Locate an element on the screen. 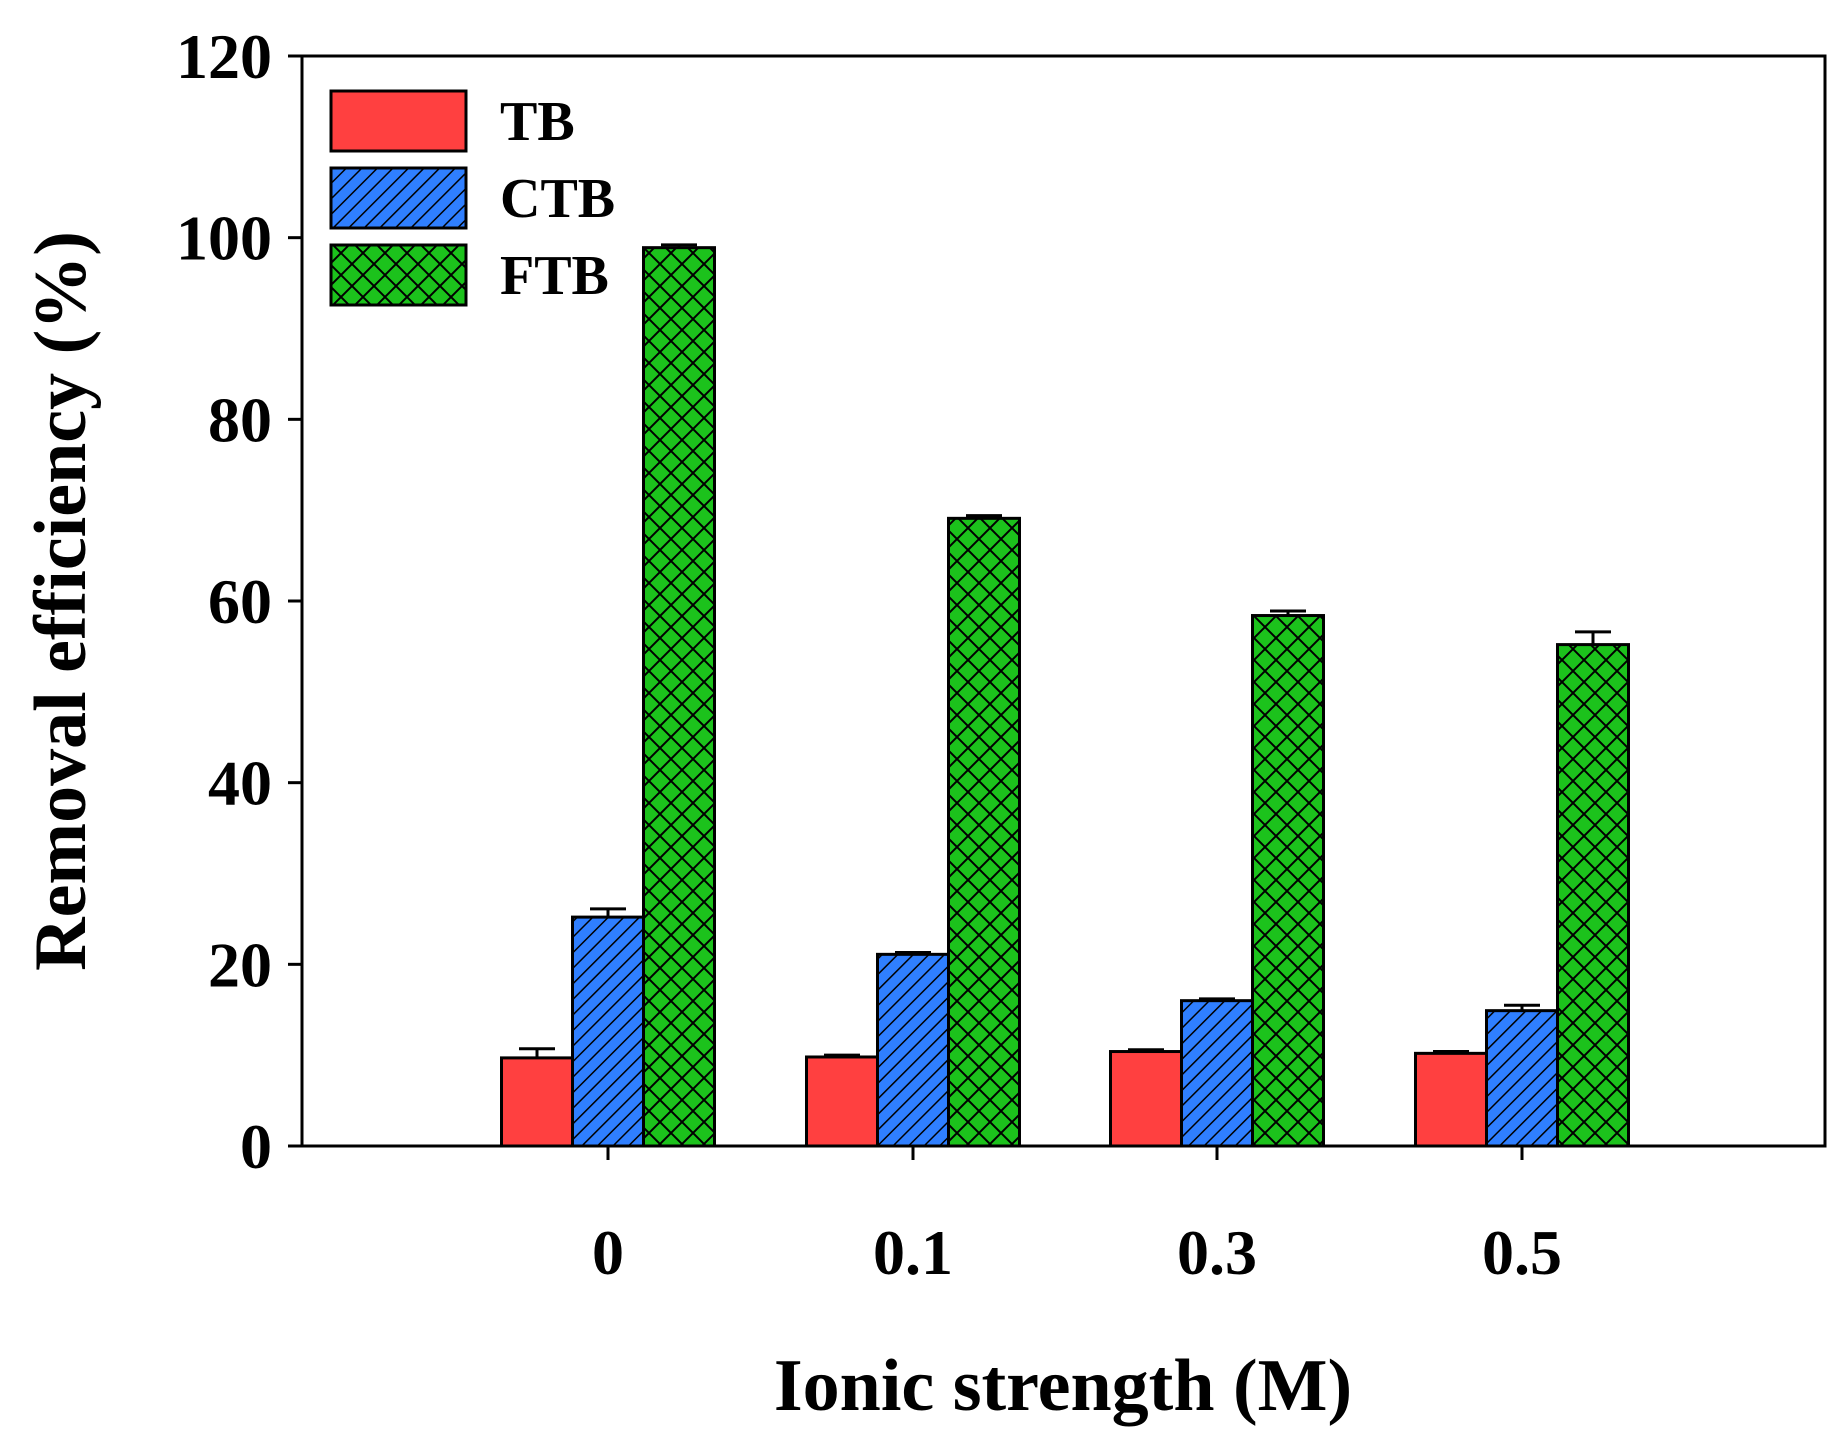 The width and height of the screenshot is (1844, 1440). bar-ctb-0.3 is located at coordinates (1217, 1073).